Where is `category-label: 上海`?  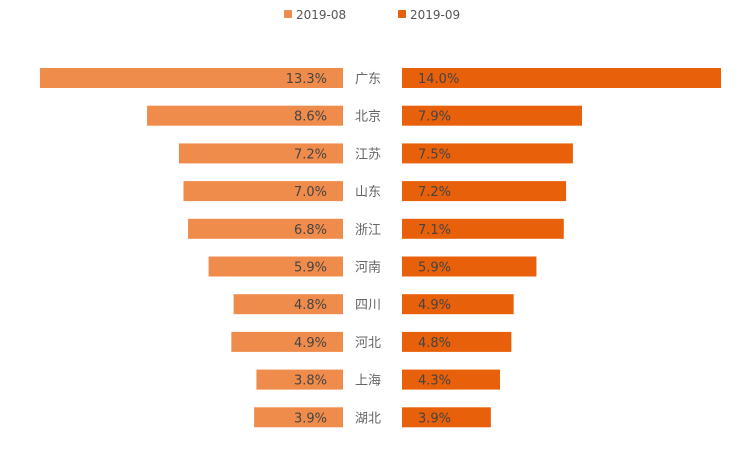
category-label: 上海 is located at coordinates (368, 381).